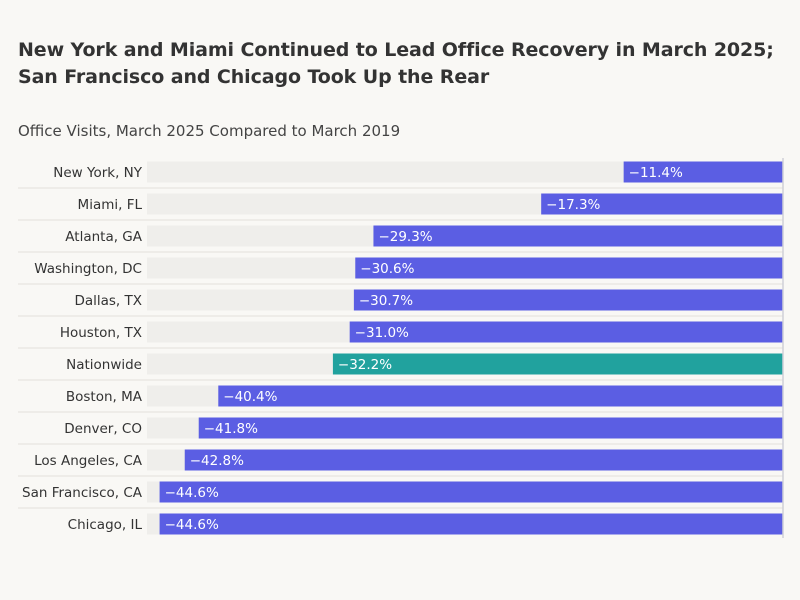 This screenshot has height=600, width=800. I want to click on category-label: Los Angeles, CA, so click(88, 461).